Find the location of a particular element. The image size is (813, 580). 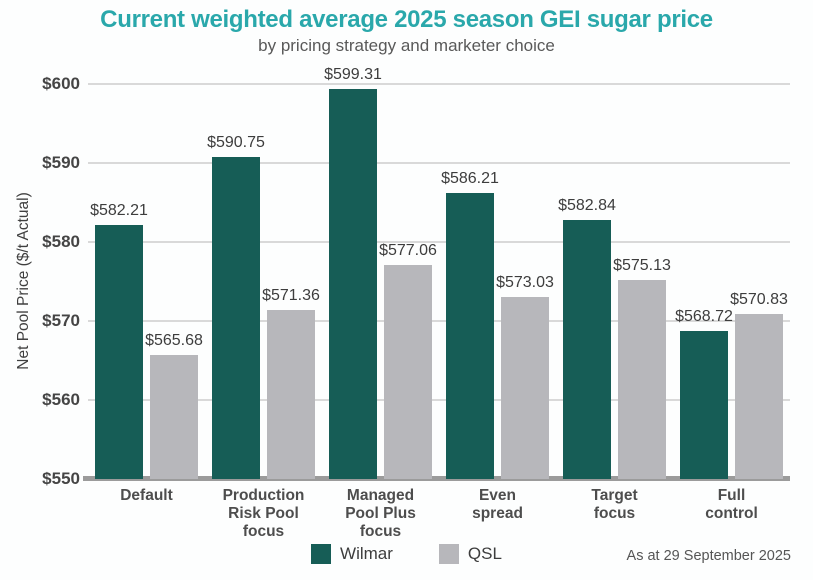

value-label-qsl-6: $570.83 is located at coordinates (759, 300).